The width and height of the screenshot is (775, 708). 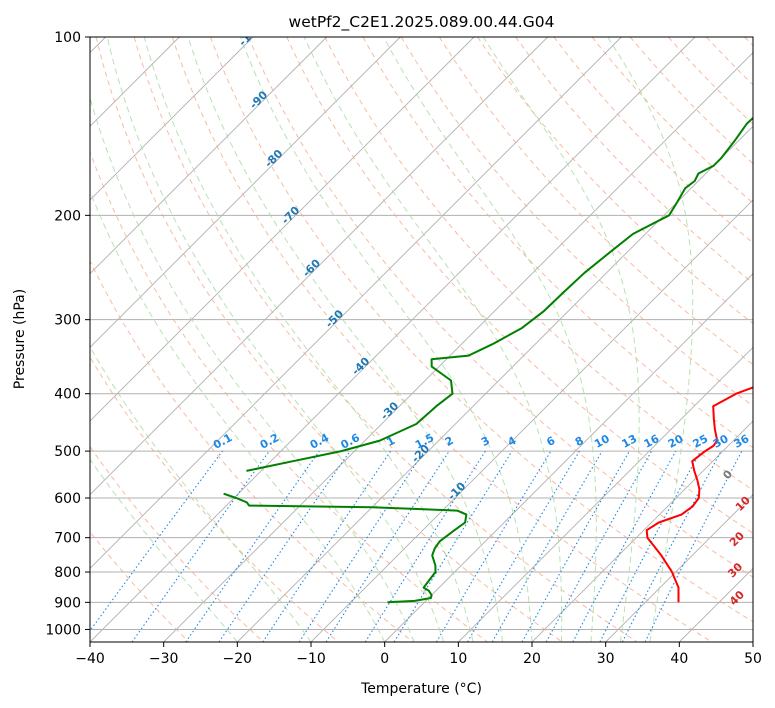 What do you see at coordinates (532, 659) in the screenshot?
I see `x-tick-label: 20` at bounding box center [532, 659].